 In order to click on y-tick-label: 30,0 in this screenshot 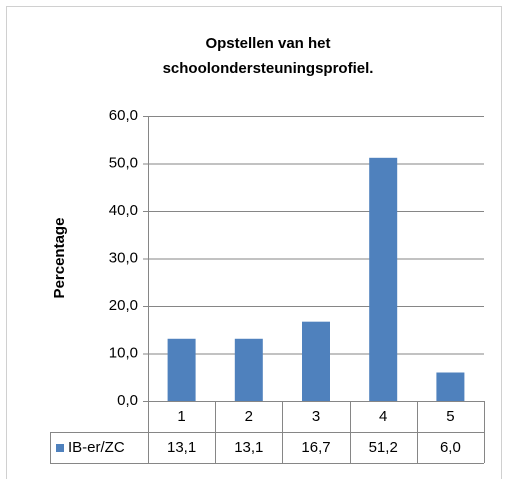, I will do `click(123, 257)`.